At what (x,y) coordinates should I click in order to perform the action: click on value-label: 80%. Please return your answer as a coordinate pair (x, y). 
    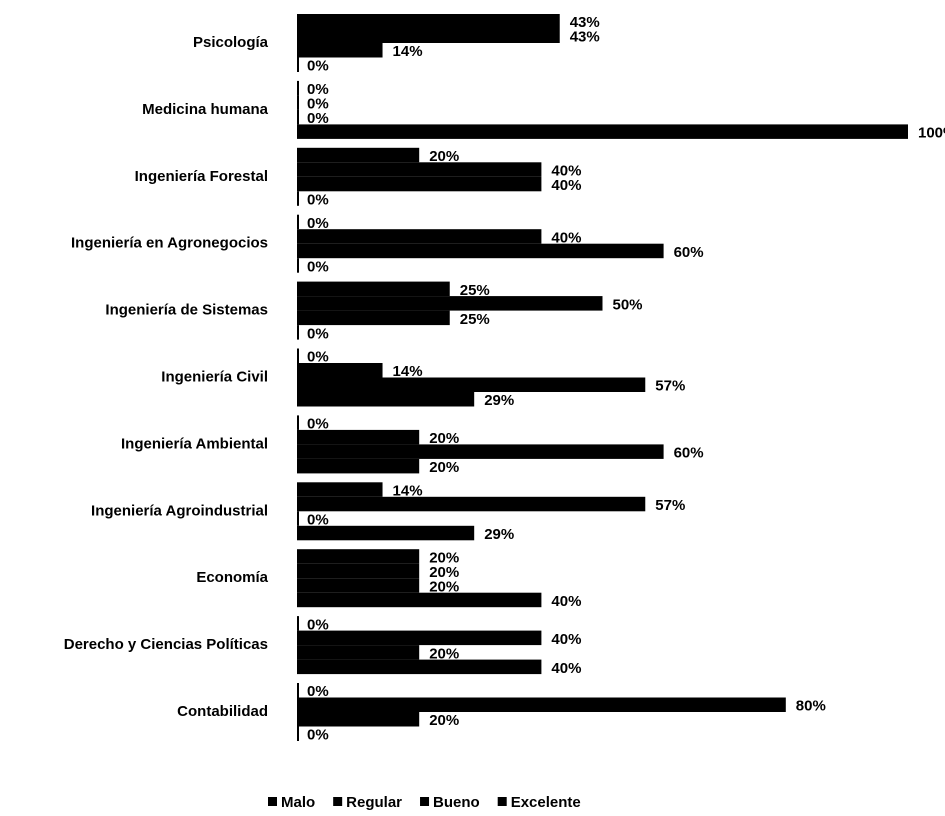
    Looking at the image, I should click on (811, 706).